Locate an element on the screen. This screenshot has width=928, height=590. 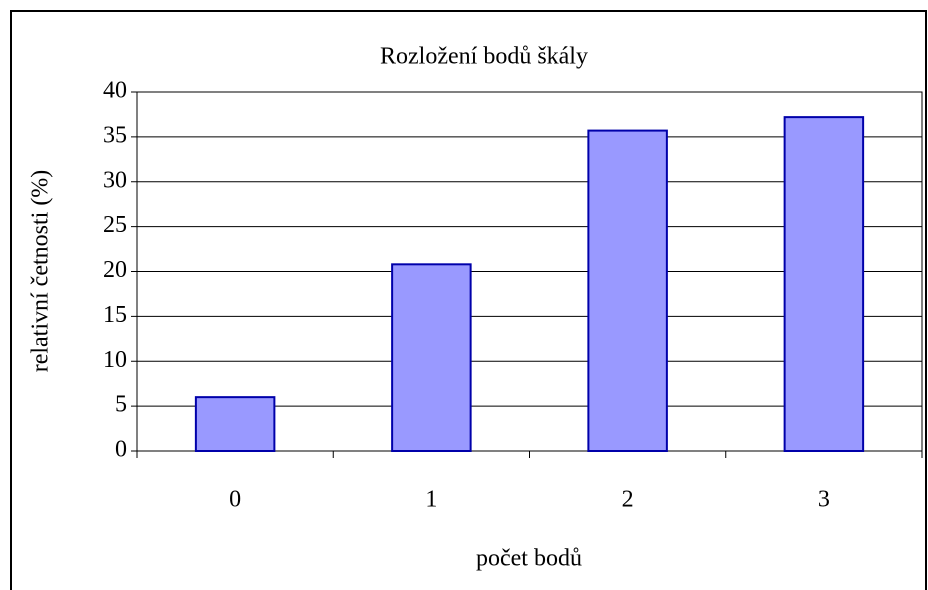
x-tick-label: 2 is located at coordinates (628, 500).